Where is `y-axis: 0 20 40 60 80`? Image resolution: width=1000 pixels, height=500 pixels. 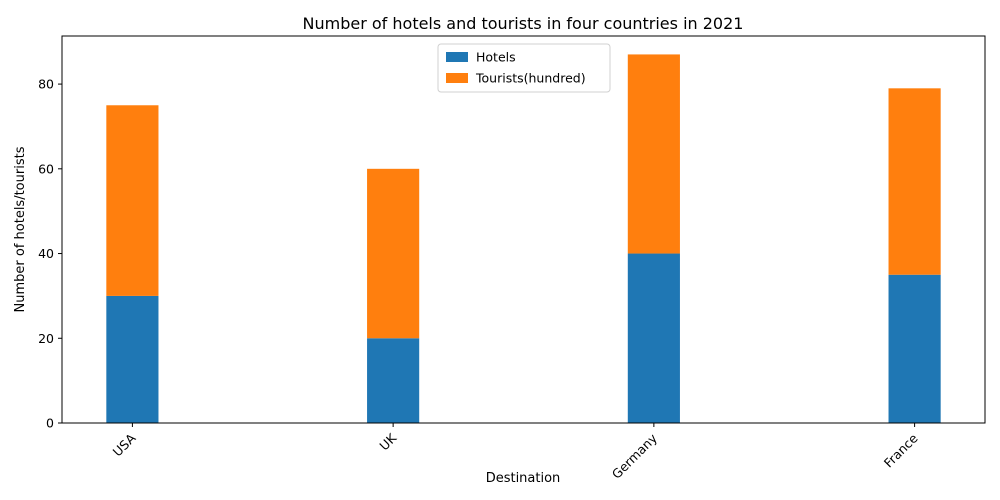 y-axis: 0 20 40 60 80 is located at coordinates (50, 254).